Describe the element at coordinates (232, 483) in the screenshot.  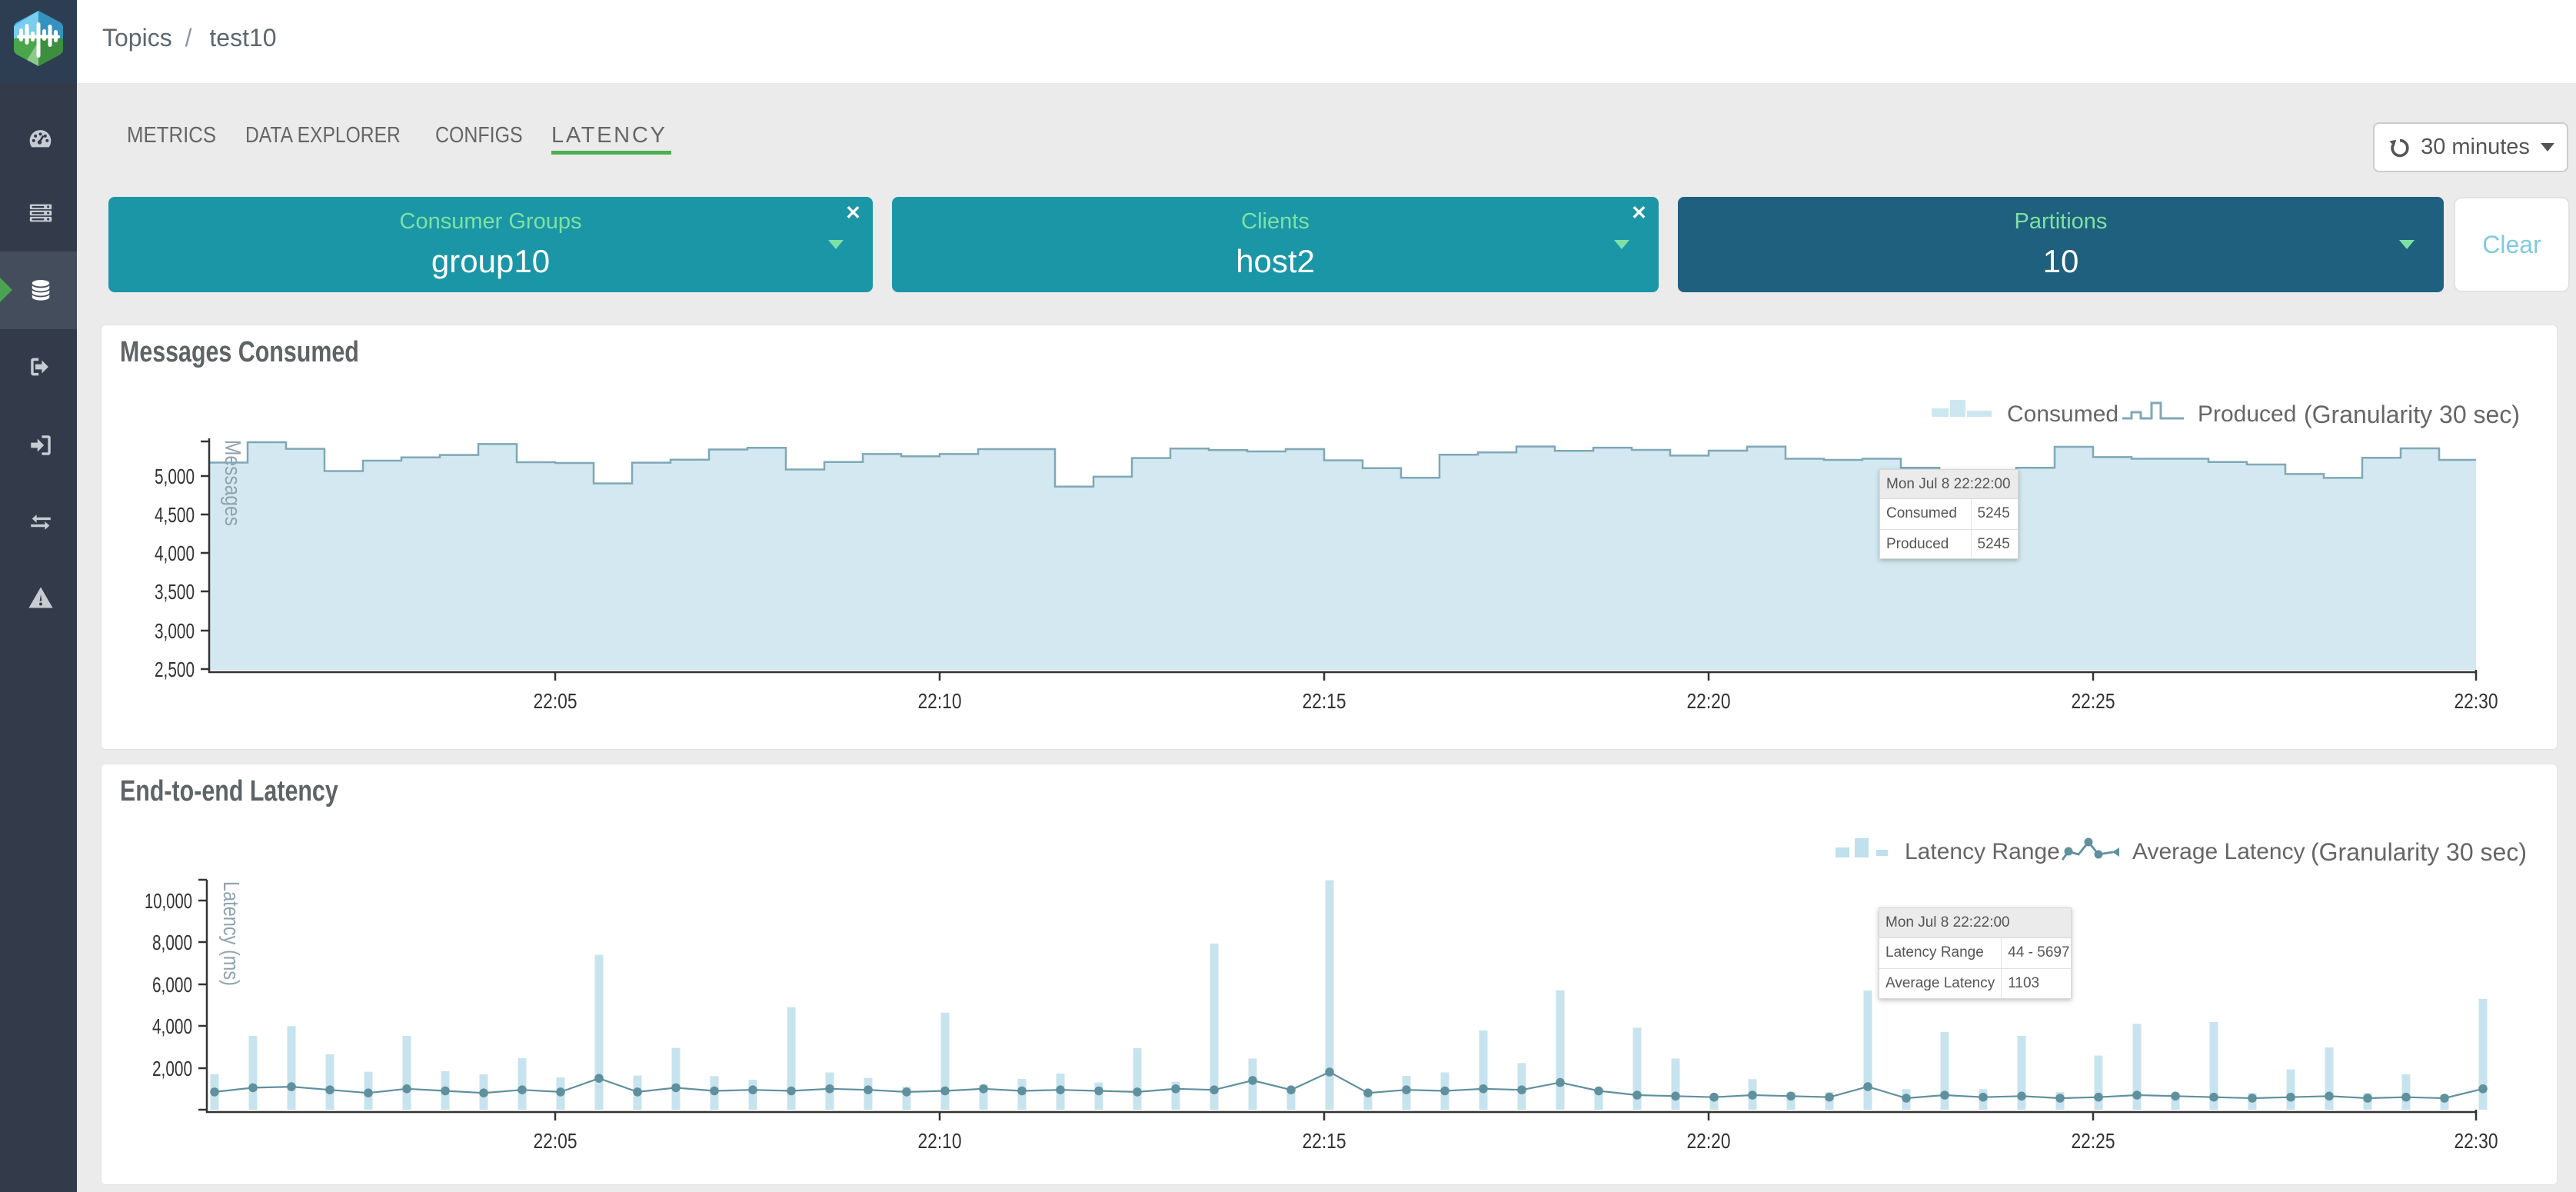
I see `svg-text: Messages` at that location.